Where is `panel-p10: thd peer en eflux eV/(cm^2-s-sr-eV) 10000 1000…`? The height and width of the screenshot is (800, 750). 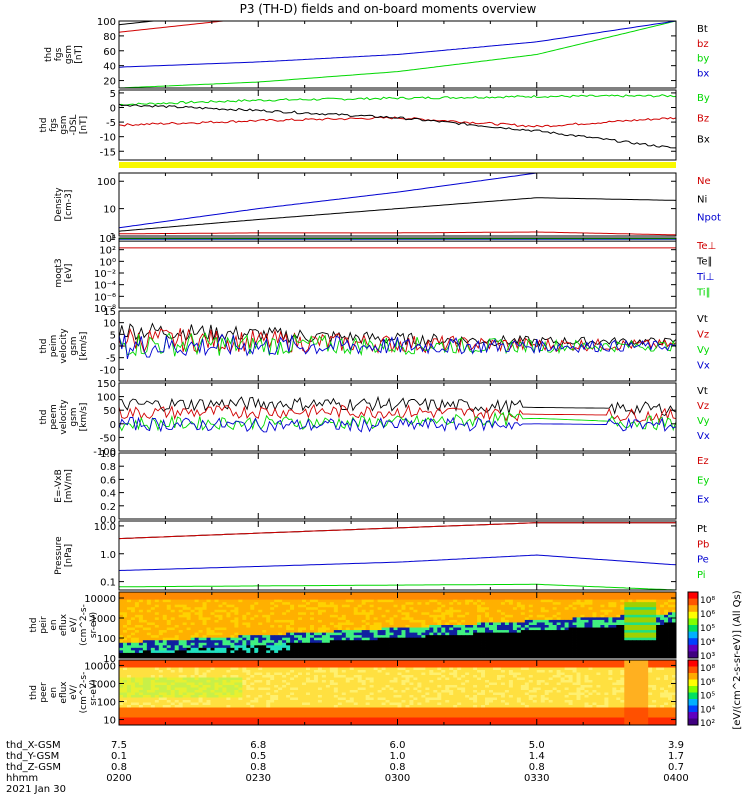
panel-p10: thd peer en eflux eV/(cm^2-s-sr-eV) 10000 1000… is located at coordinates (353, 693).